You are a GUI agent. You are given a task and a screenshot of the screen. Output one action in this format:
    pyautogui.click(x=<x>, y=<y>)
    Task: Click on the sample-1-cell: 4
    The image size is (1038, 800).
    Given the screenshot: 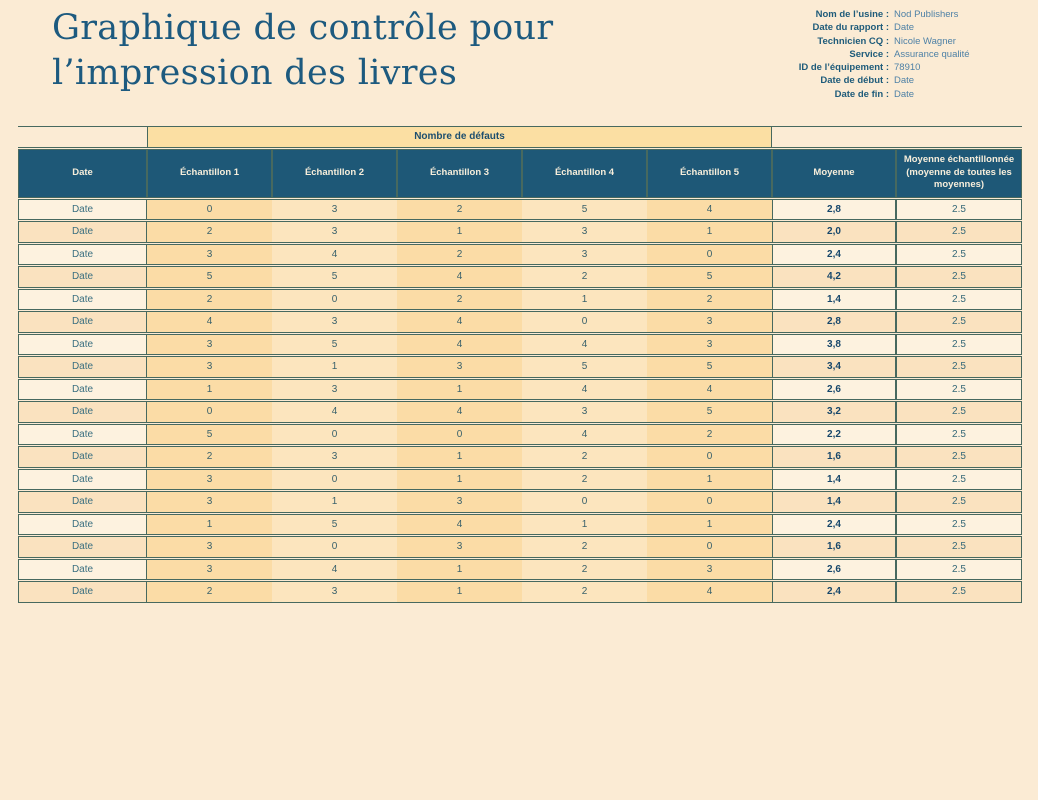 What is the action you would take?
    pyautogui.click(x=209, y=322)
    